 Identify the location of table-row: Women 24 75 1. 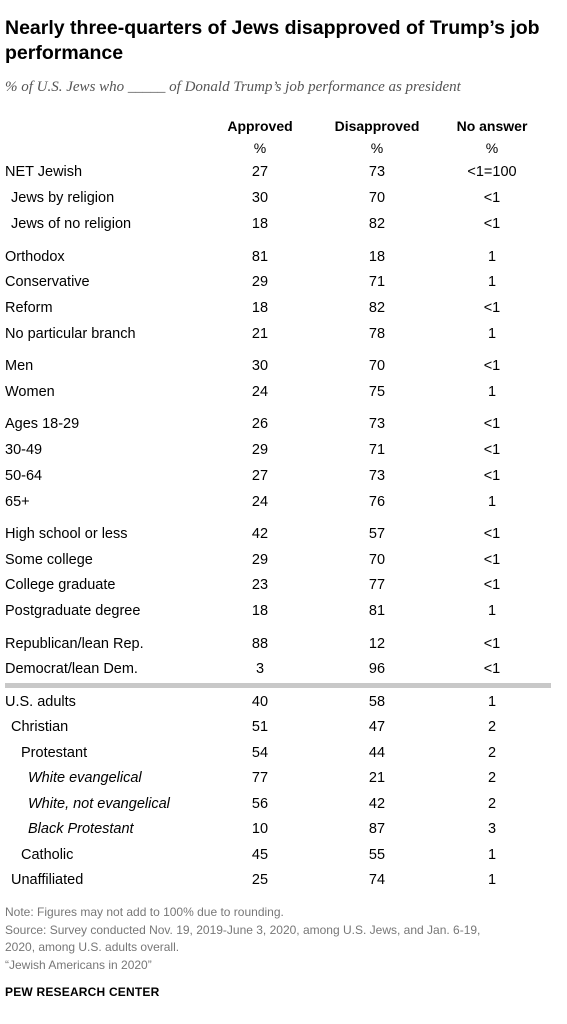
(283, 392).